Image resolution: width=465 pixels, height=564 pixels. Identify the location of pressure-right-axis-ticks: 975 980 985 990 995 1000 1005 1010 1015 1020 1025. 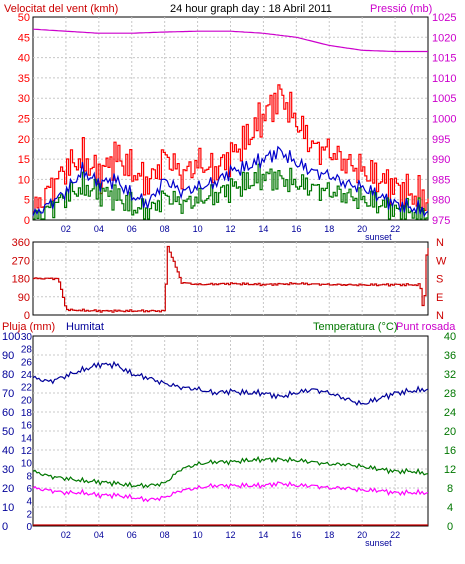
(444, 119).